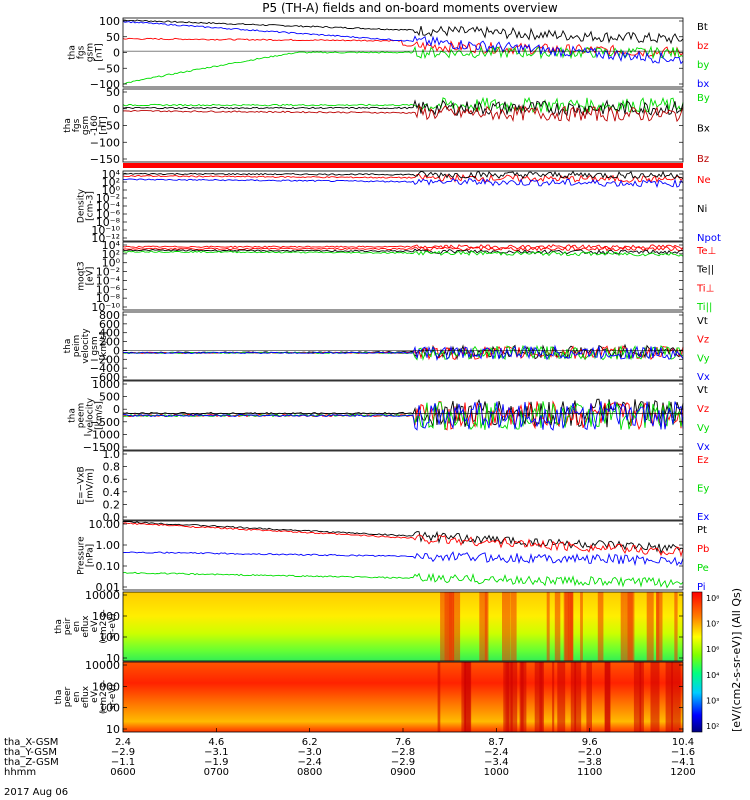 The height and width of the screenshot is (800, 750). What do you see at coordinates (393, 486) in the screenshot?
I see `panel-7: 1.00.80.60.40.20.0 E=−VxB [mV/m] Ez Ey Ex` at bounding box center [393, 486].